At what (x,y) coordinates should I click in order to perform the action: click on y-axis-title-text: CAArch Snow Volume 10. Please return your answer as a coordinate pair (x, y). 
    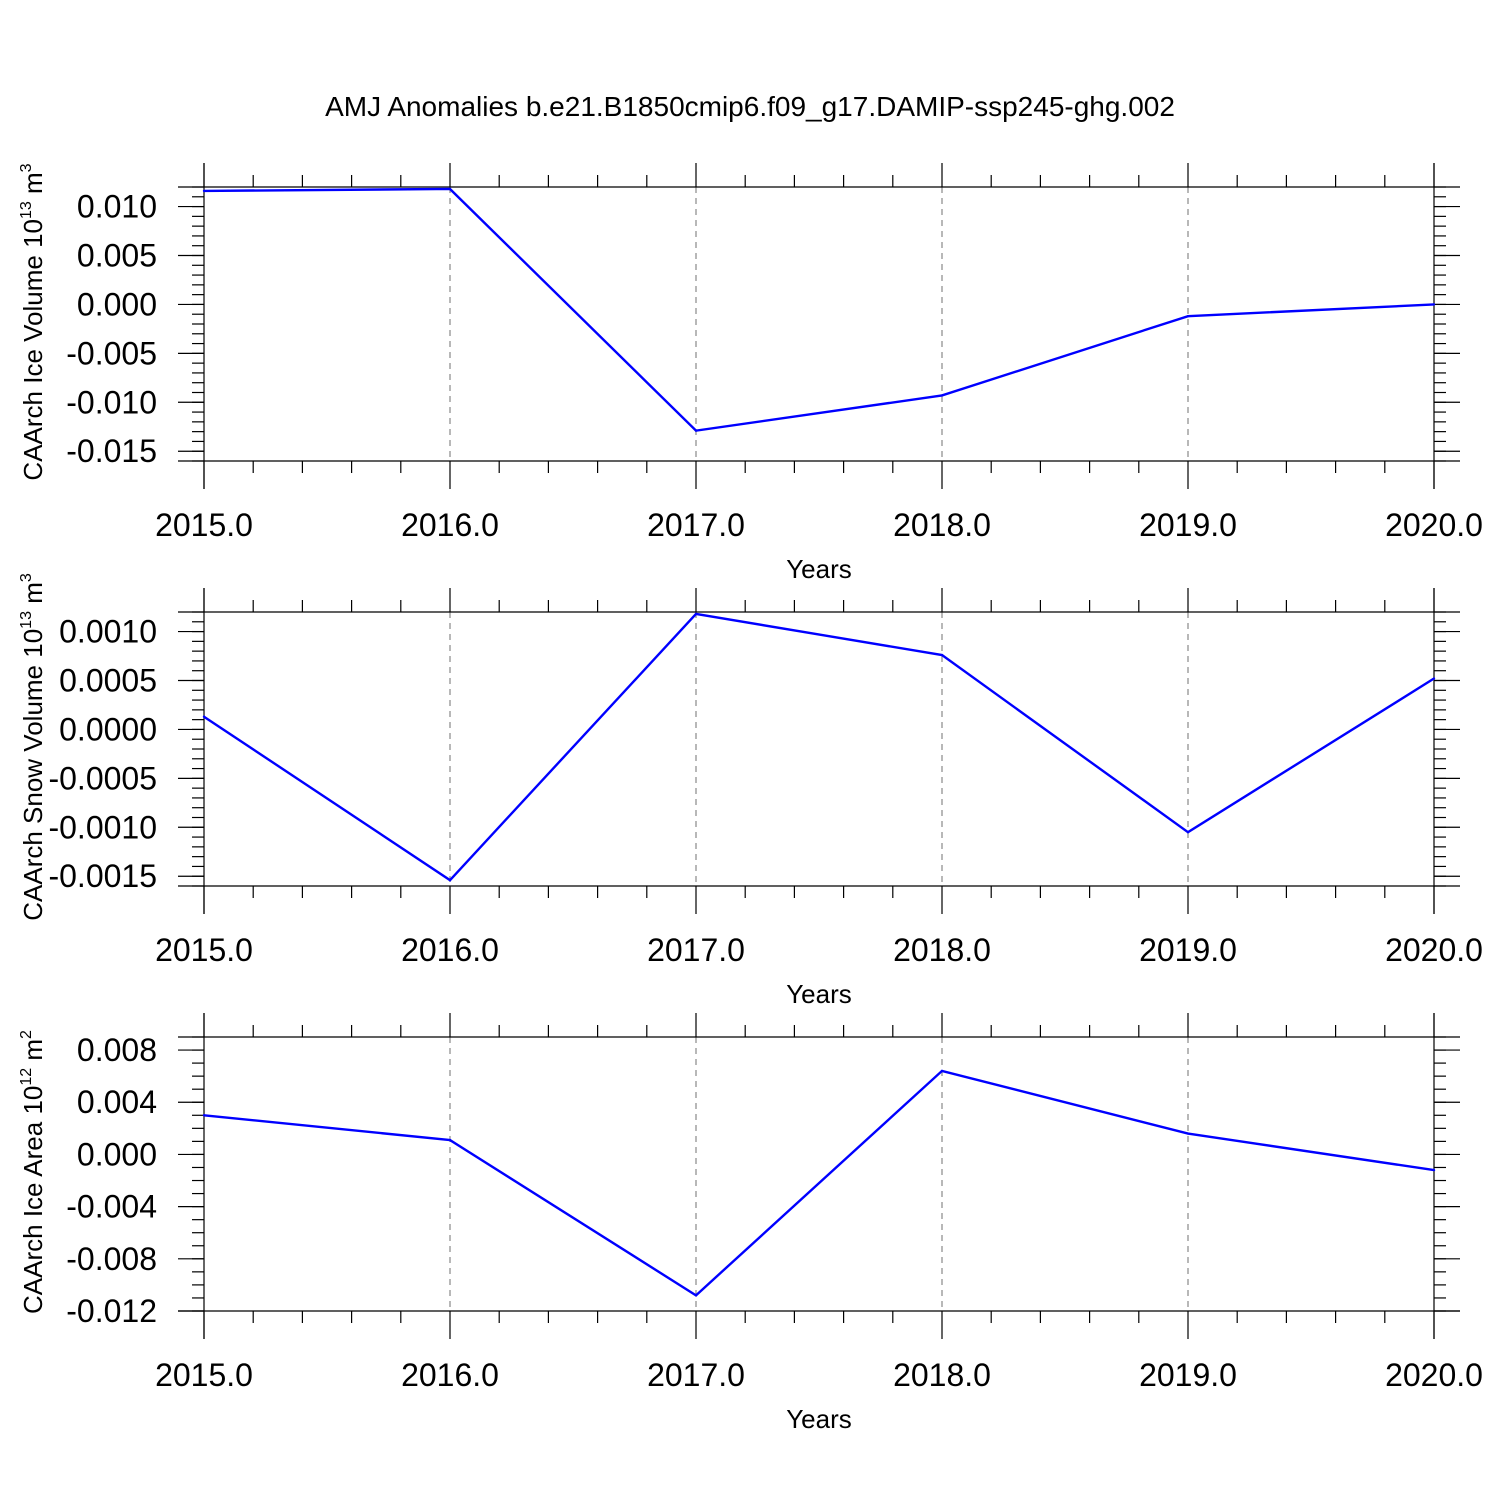
    Looking at the image, I should click on (33, 775).